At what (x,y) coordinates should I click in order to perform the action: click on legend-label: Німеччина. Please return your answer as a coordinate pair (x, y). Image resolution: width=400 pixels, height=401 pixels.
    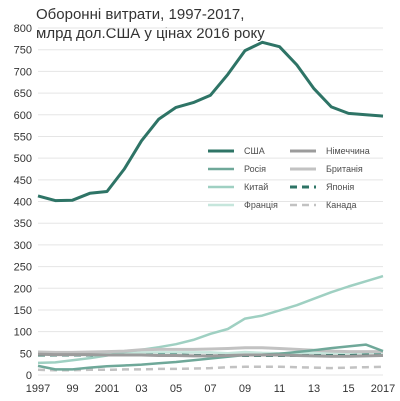
    Looking at the image, I should click on (348, 151).